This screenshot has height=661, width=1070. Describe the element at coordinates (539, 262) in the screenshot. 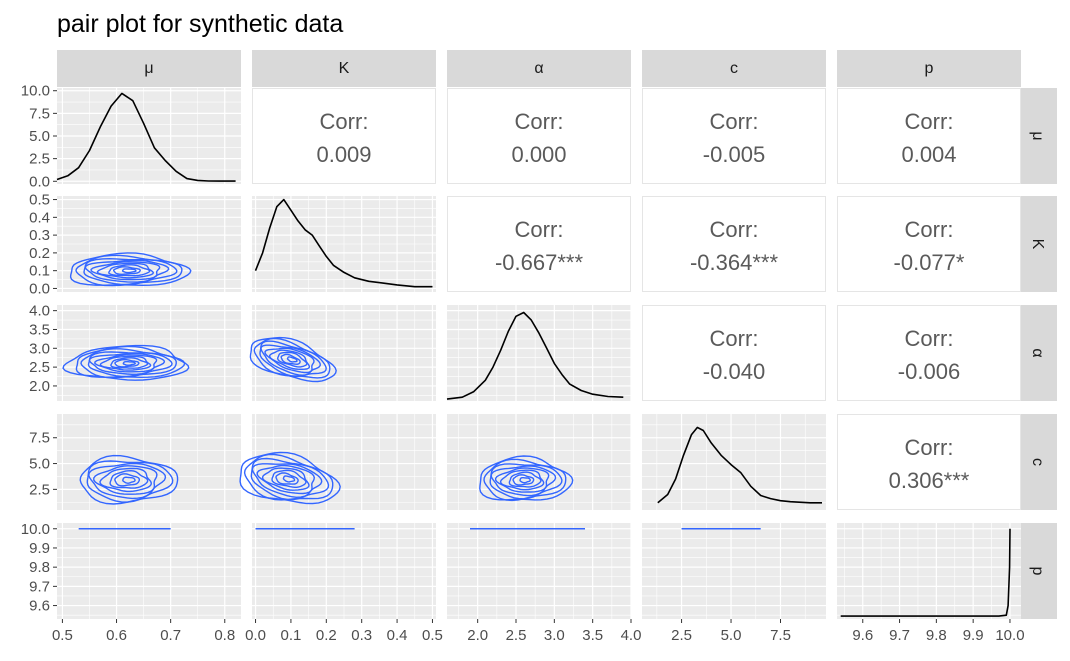

I see `corr-value: -0.667***` at that location.